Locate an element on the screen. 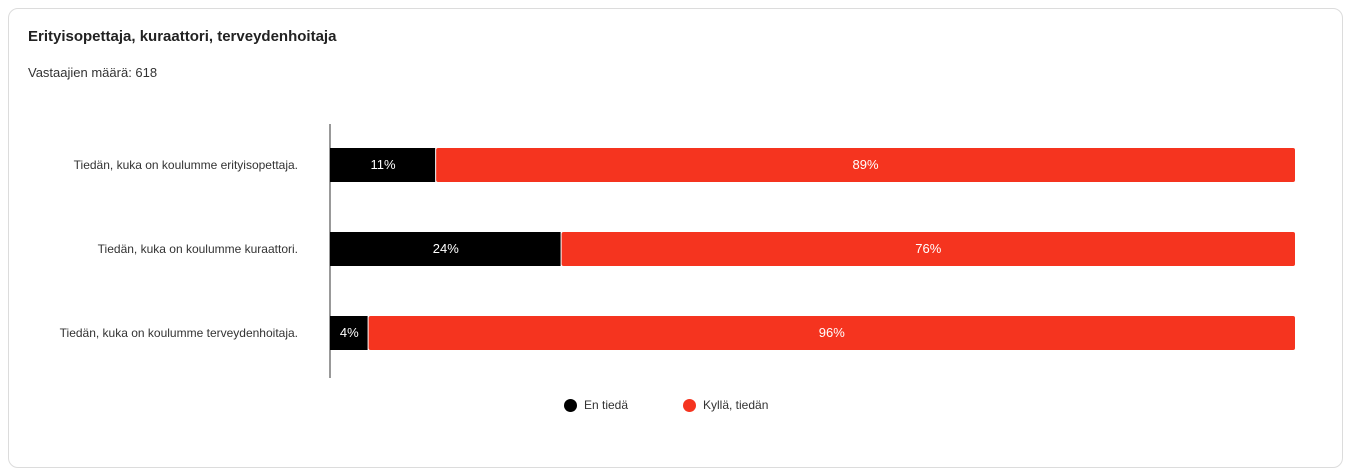  respondent-count: Vastaajien määrä: 618 is located at coordinates (93, 72).